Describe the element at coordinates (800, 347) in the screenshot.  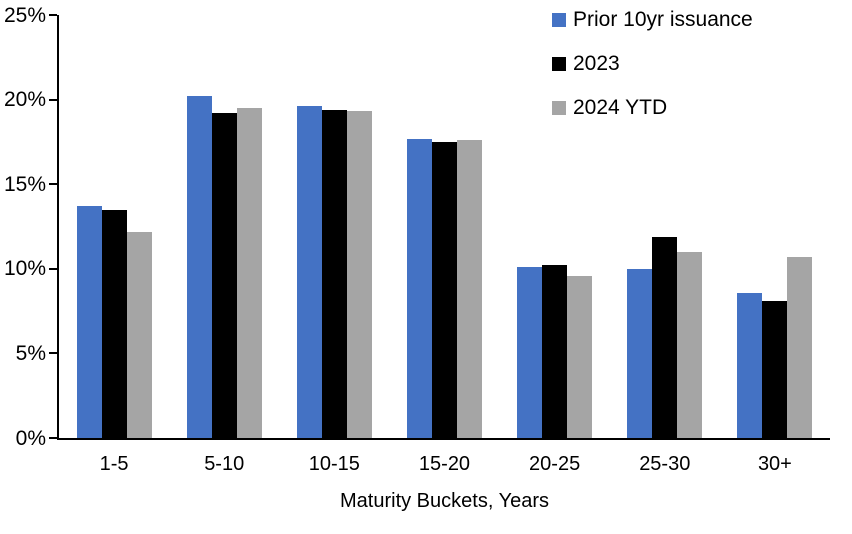
I see `bar-2024-ytd-30plus` at that location.